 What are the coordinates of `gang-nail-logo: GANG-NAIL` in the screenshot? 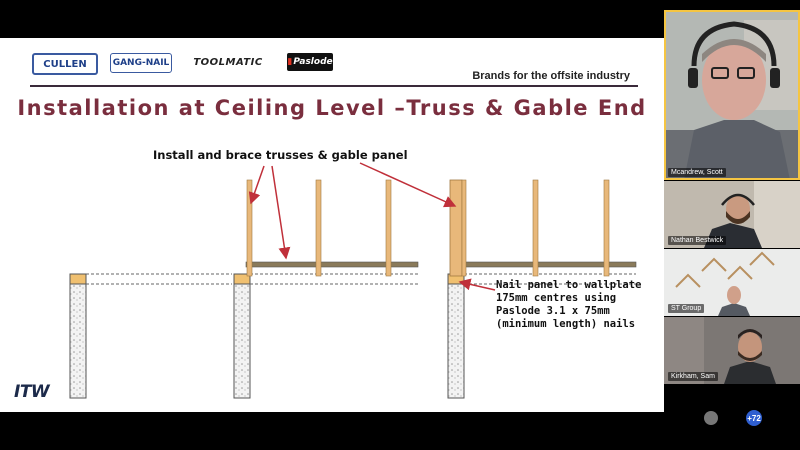 It's located at (141, 63).